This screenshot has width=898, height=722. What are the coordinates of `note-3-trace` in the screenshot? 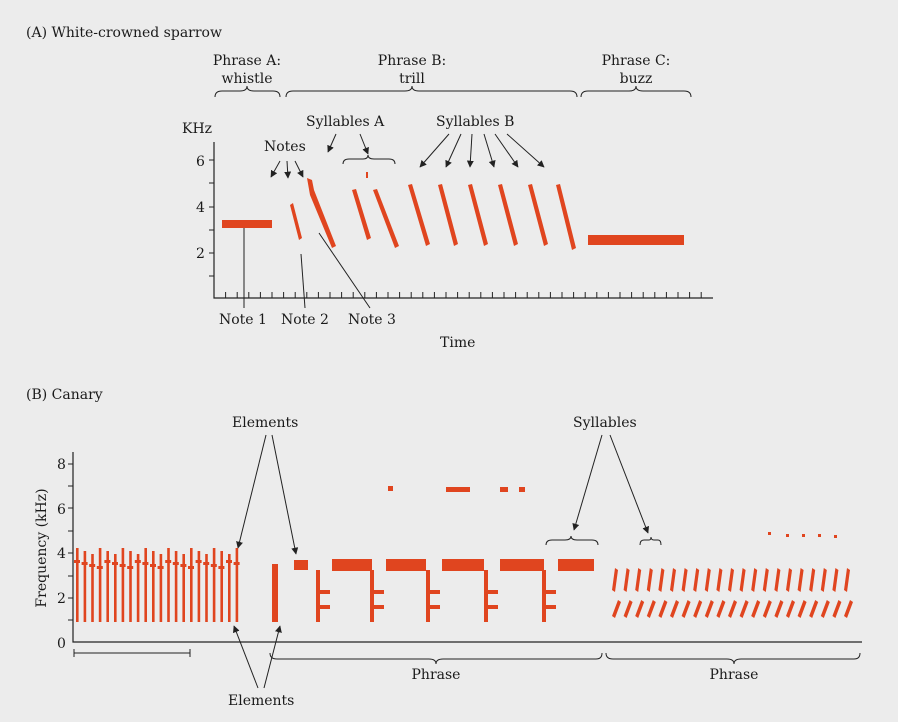 It's located at (321, 213).